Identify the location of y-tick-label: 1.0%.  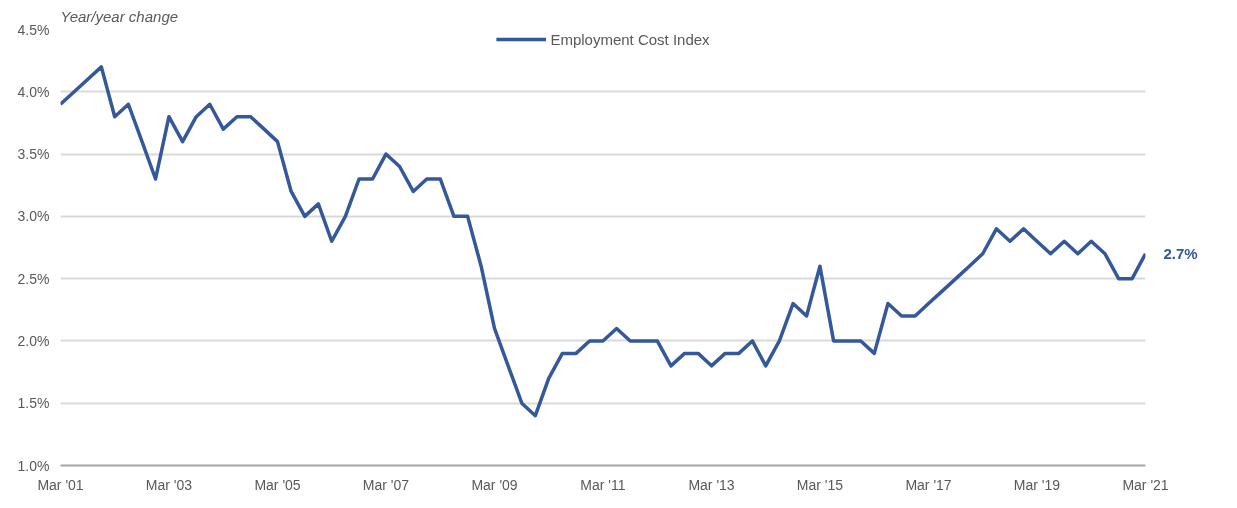
(33, 465).